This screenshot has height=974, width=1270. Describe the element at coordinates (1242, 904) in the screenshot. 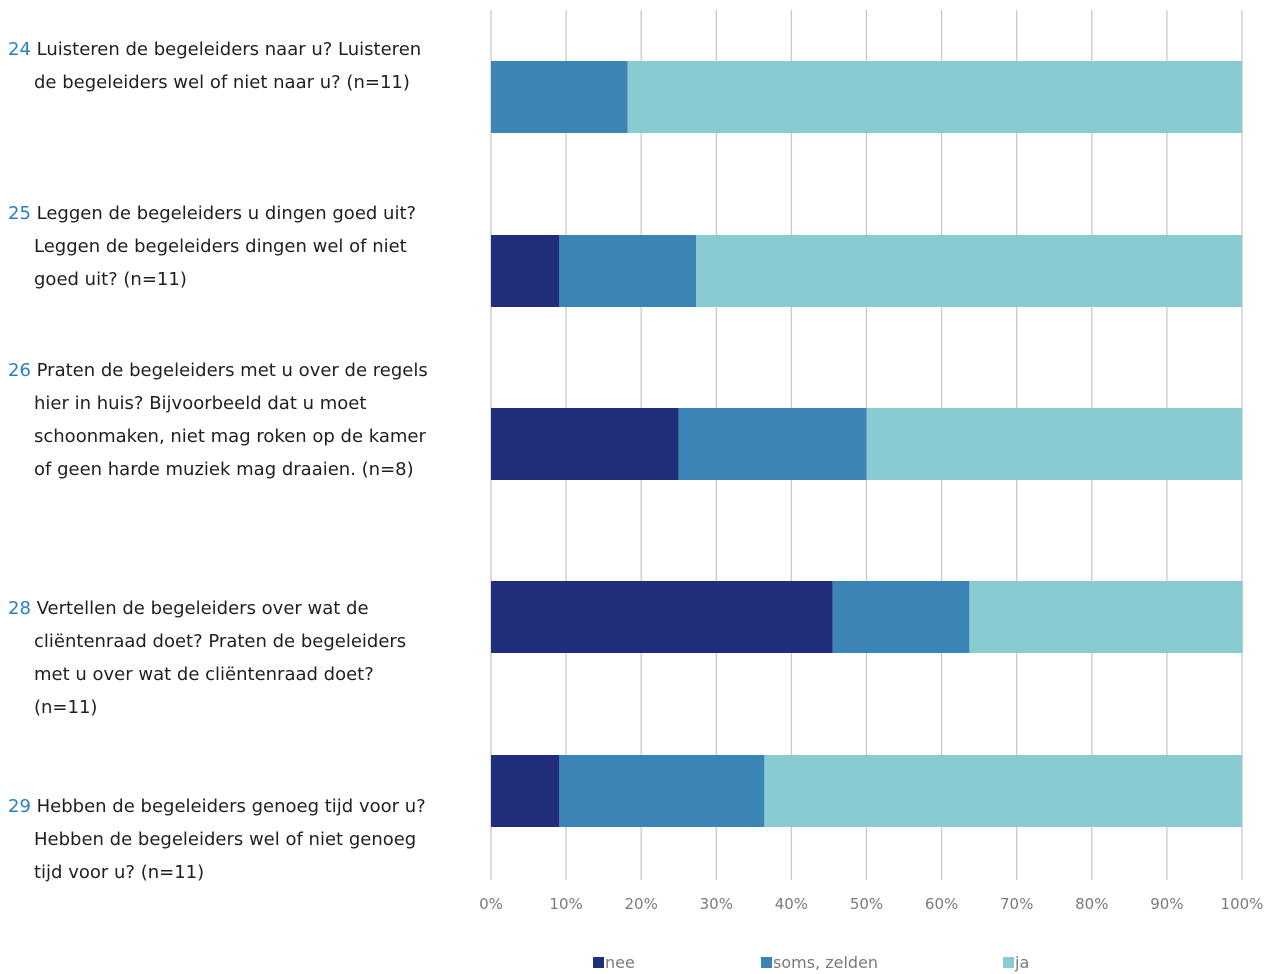

I see `x-tick-label: 100%` at that location.